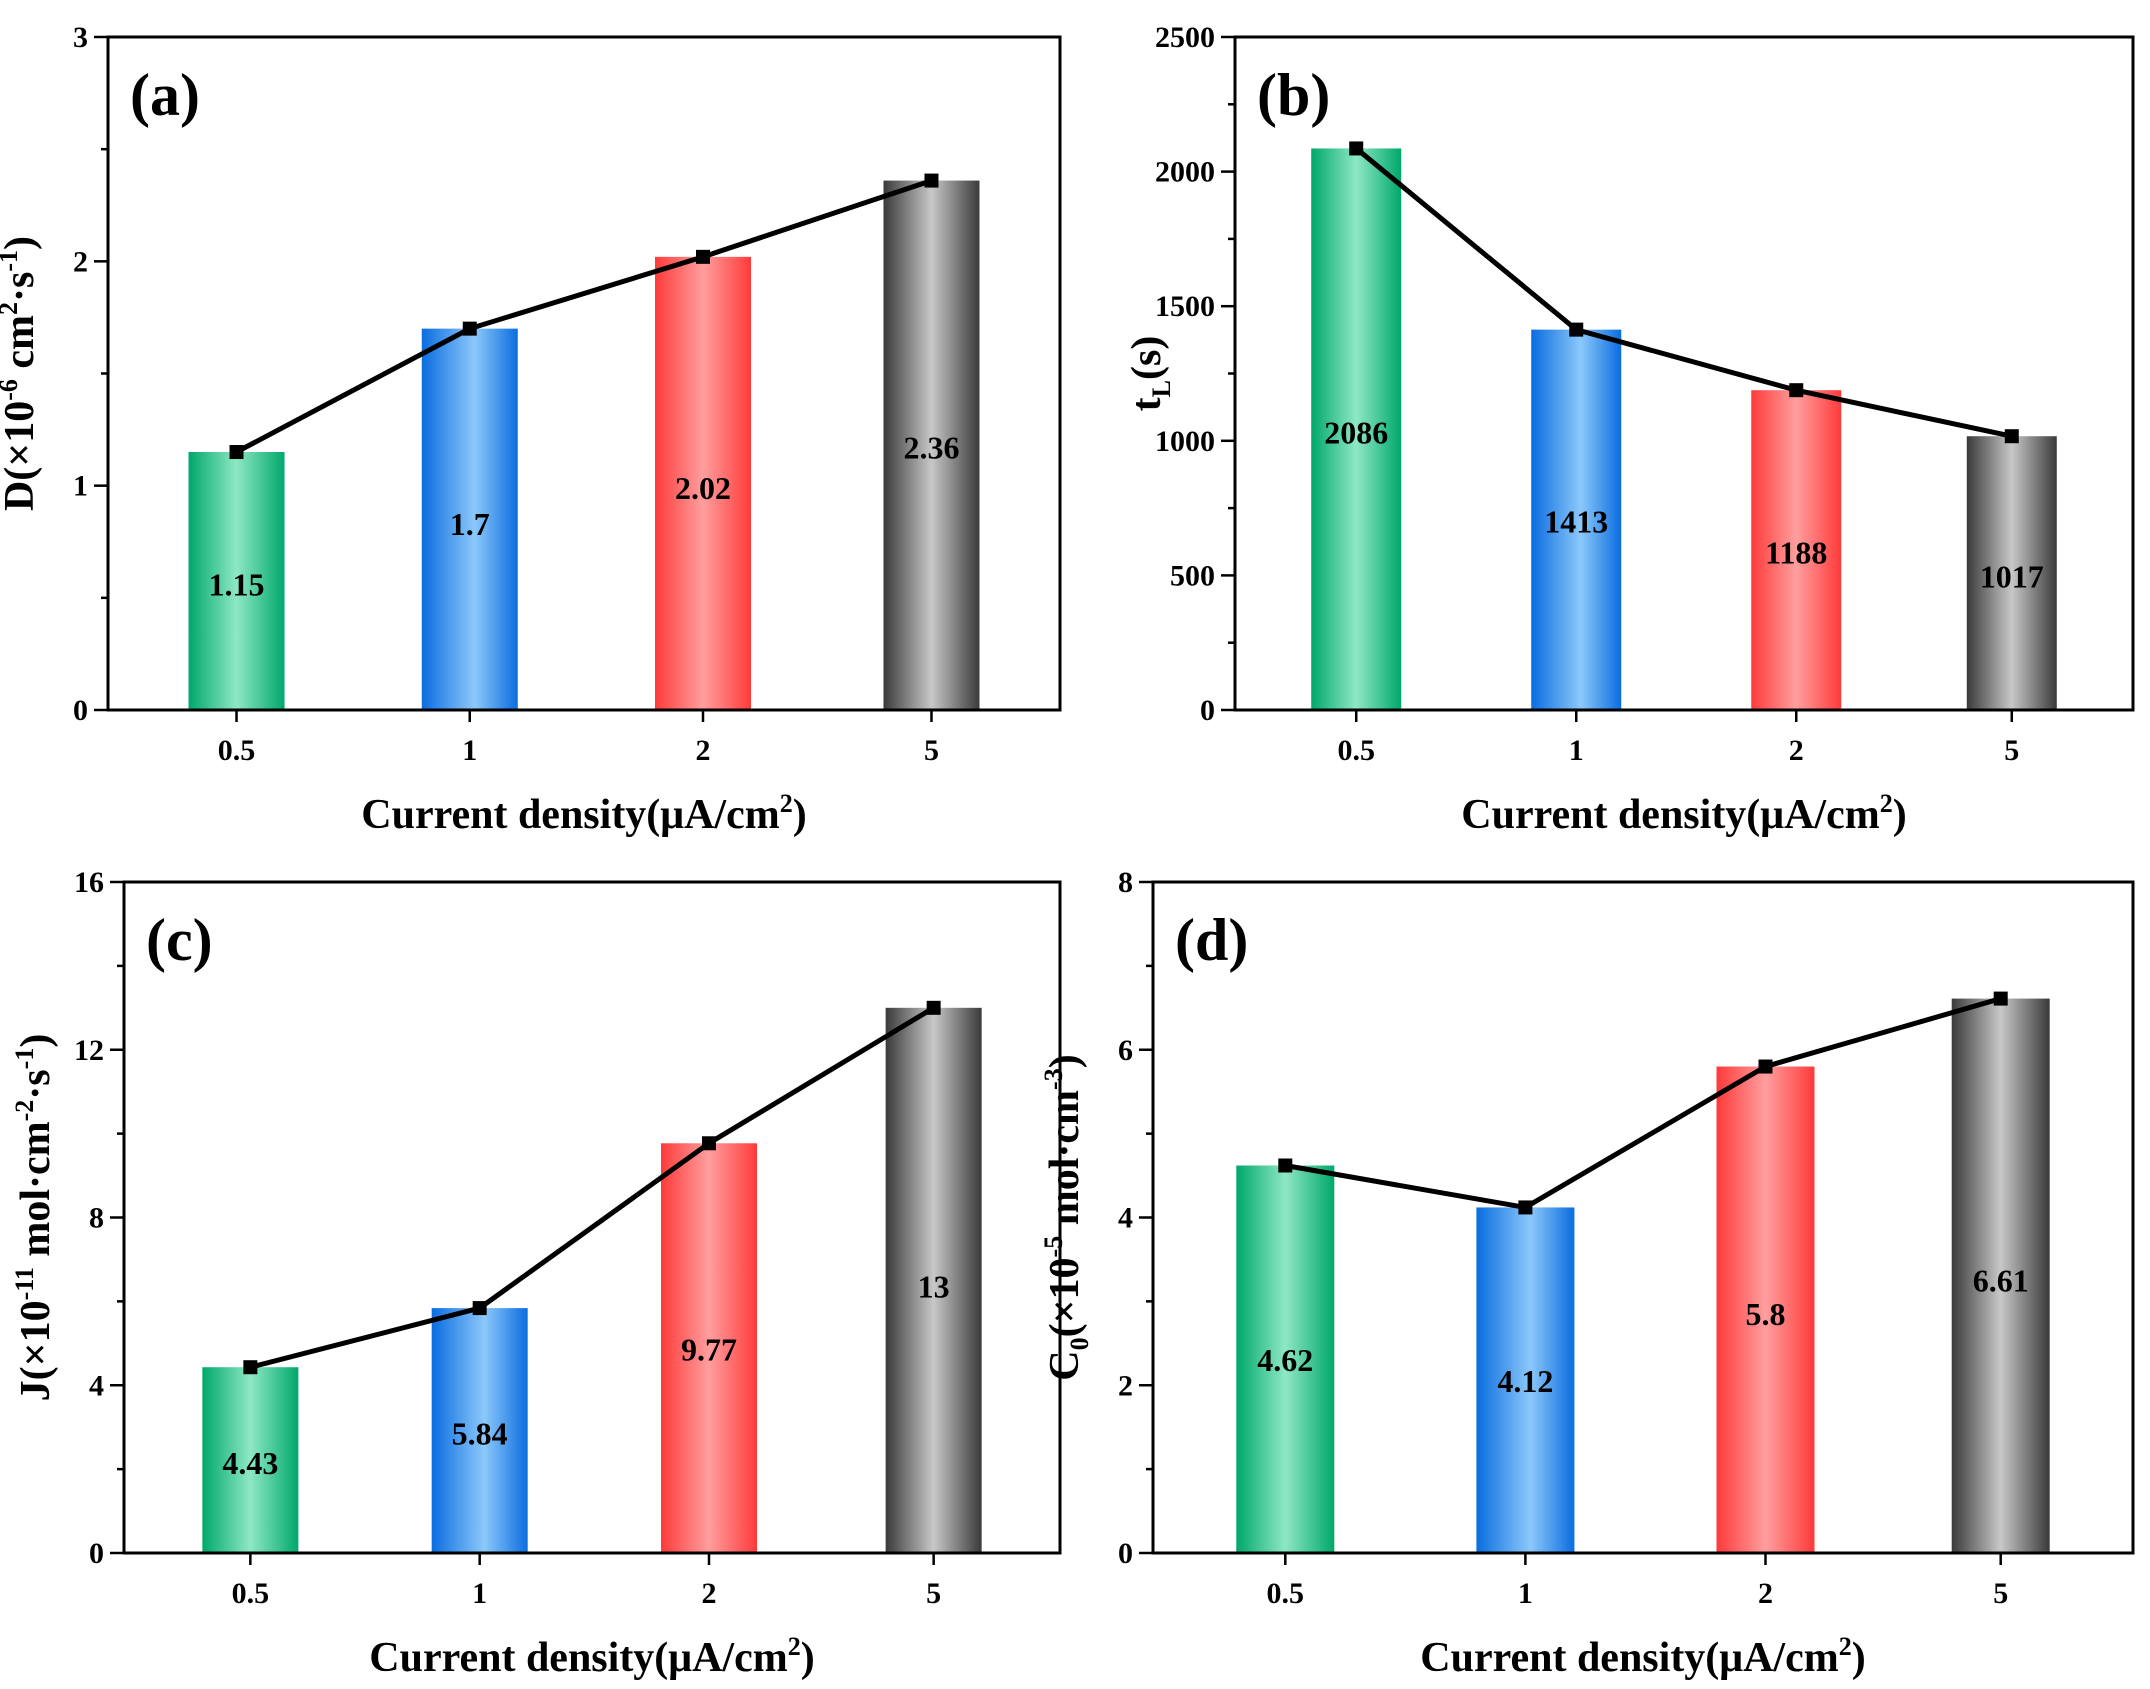 This screenshot has height=1689, width=2150. What do you see at coordinates (89, 882) in the screenshot?
I see `y-tick-label: 16` at bounding box center [89, 882].